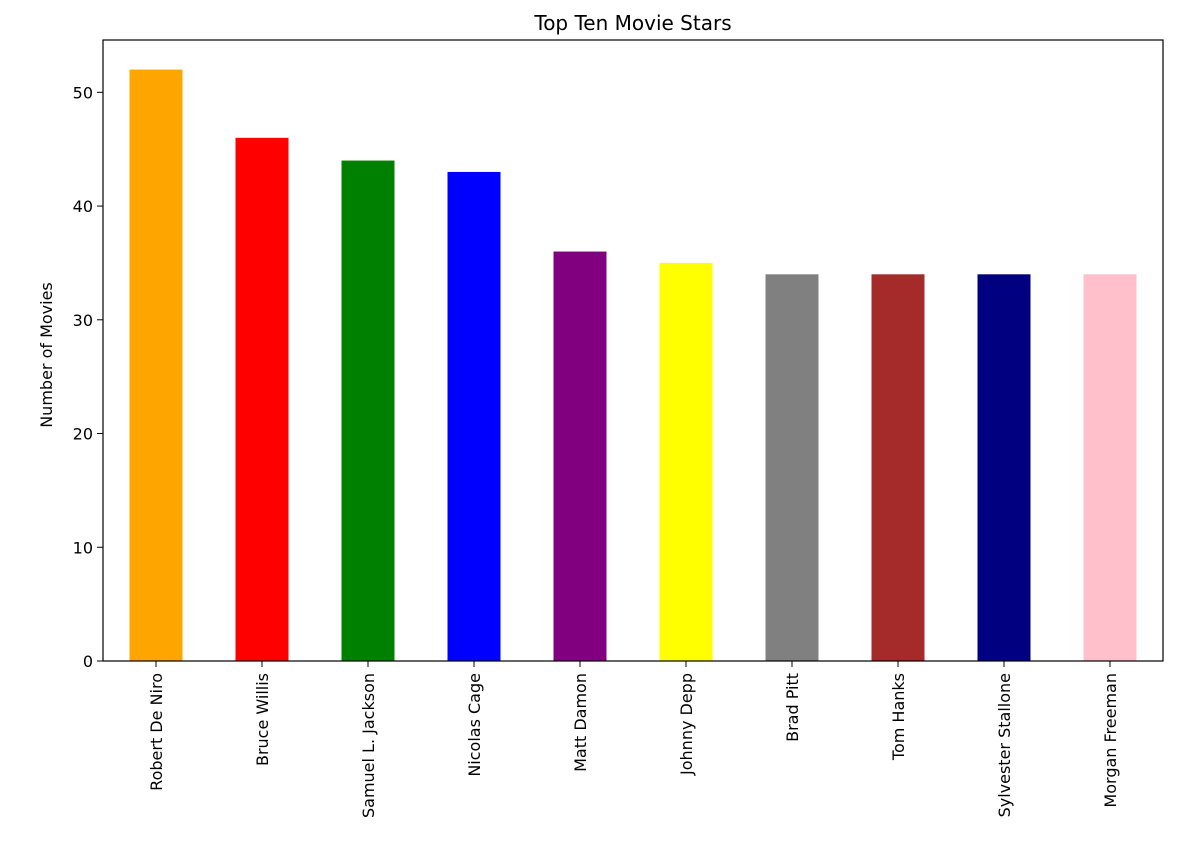 The image size is (1194, 850). Describe the element at coordinates (1004, 745) in the screenshot. I see `x-tick-label: Sylvester Stallone` at that location.